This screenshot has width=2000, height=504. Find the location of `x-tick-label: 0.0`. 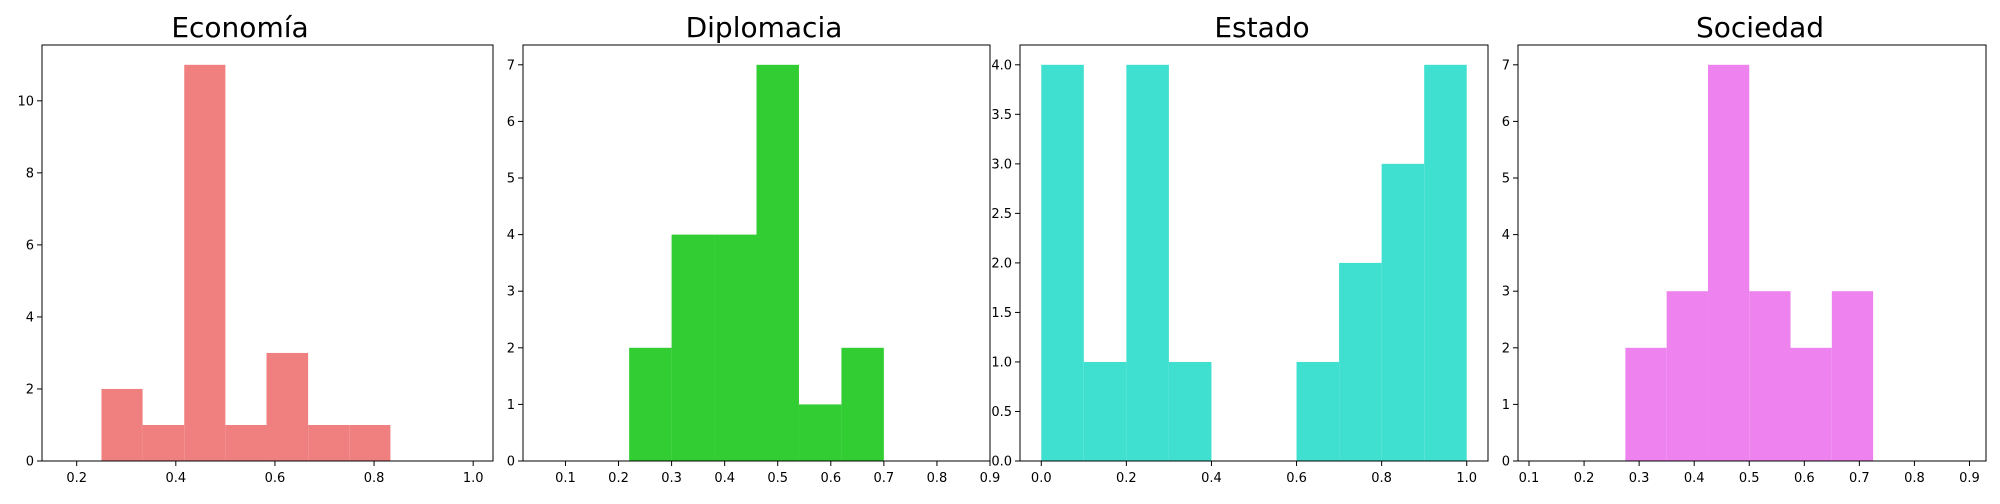

x-tick-label: 0.0 is located at coordinates (1041, 478).